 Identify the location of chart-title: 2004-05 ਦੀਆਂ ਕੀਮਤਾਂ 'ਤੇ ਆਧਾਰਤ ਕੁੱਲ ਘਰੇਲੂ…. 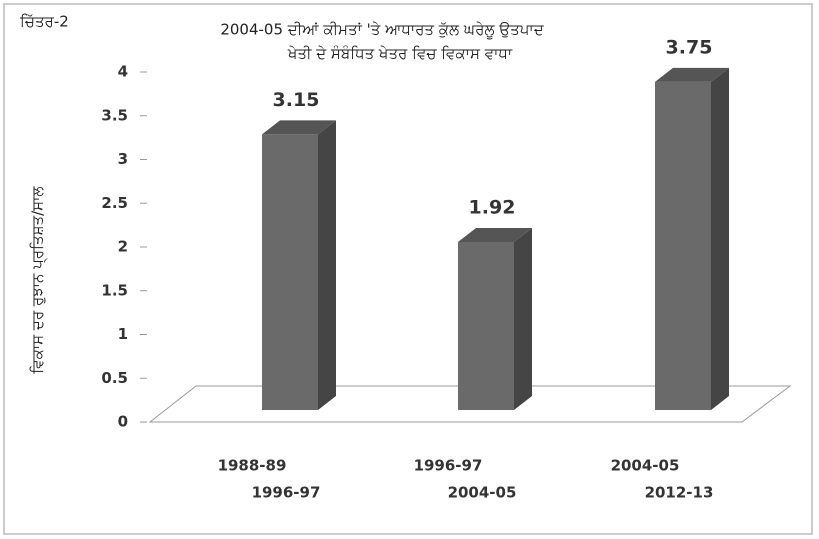
(382, 30).